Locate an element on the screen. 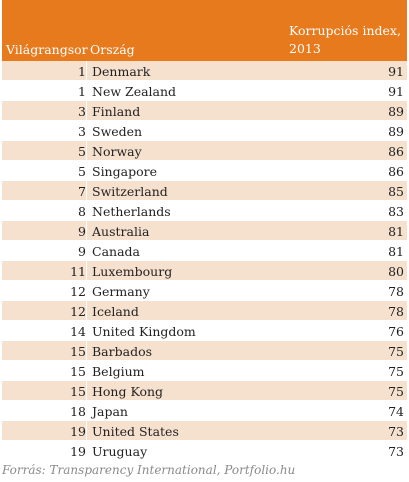 The image size is (409, 482). table-row: 5 Norway 86 is located at coordinates (204, 151).